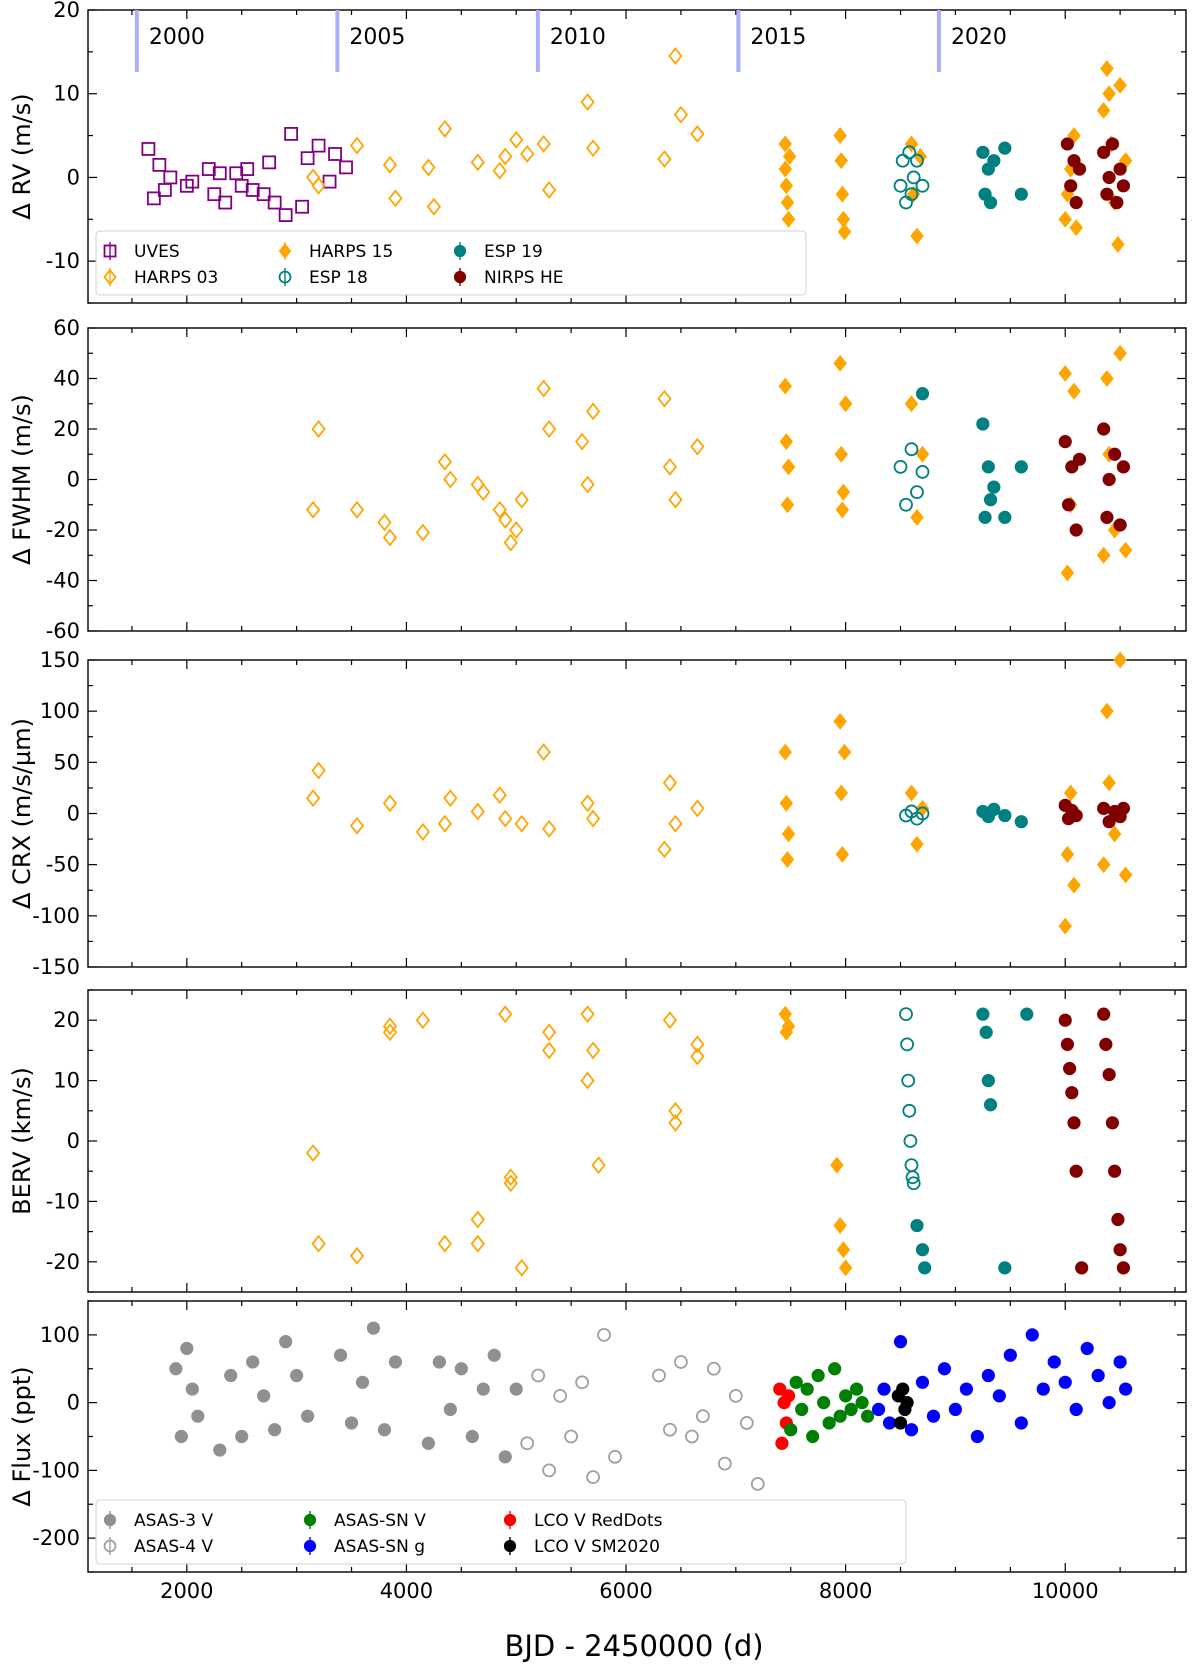 The image size is (1200, 1667). I want to click on y-tick-label: -100, so click(56, 916).